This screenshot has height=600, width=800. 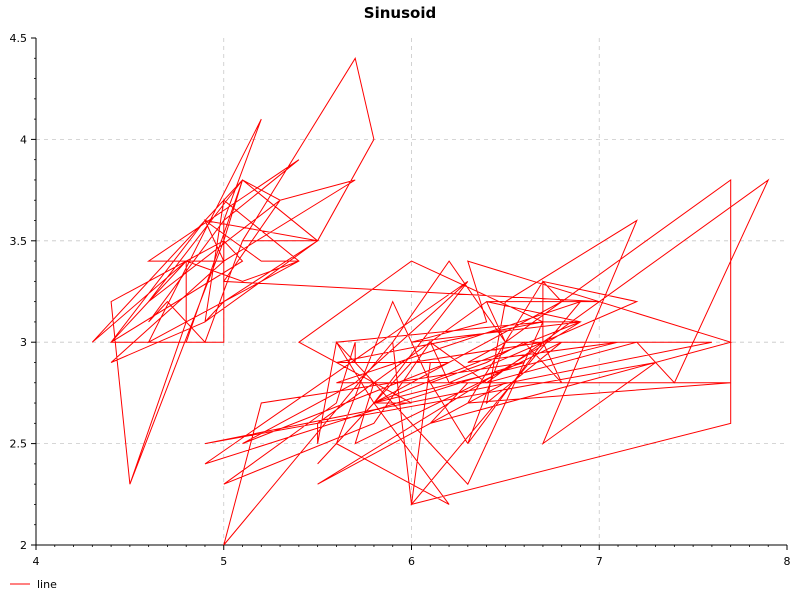 I want to click on x-tick-label: 5, so click(x=223, y=561).